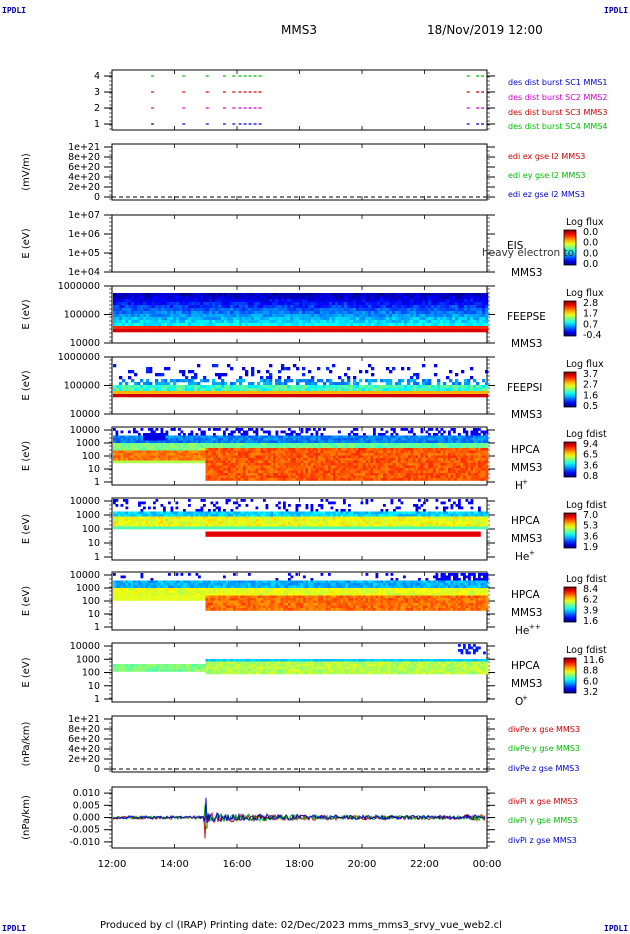 The height and width of the screenshot is (934, 630). I want to click on hpca_he2-colorbar-tick: 1.6, so click(590, 621).